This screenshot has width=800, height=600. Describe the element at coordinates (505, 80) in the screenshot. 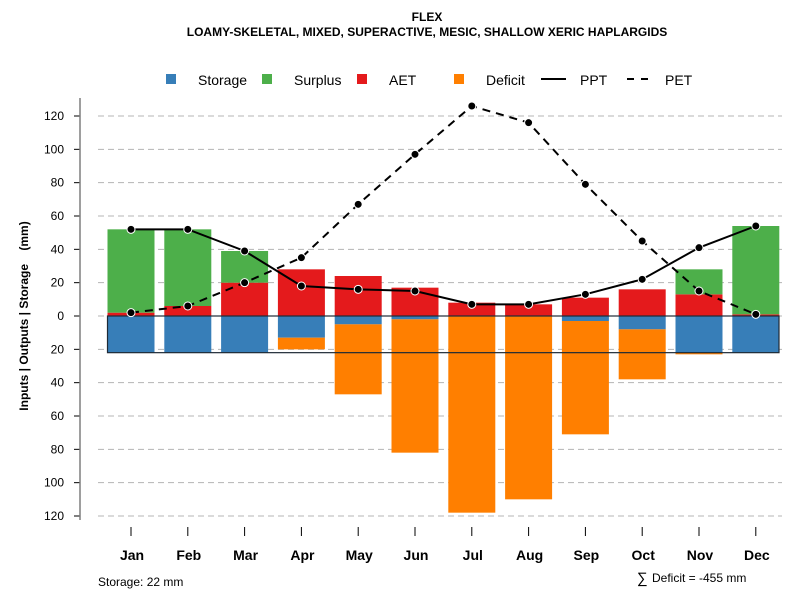

I see `legend-label-deficit: Deficit` at that location.